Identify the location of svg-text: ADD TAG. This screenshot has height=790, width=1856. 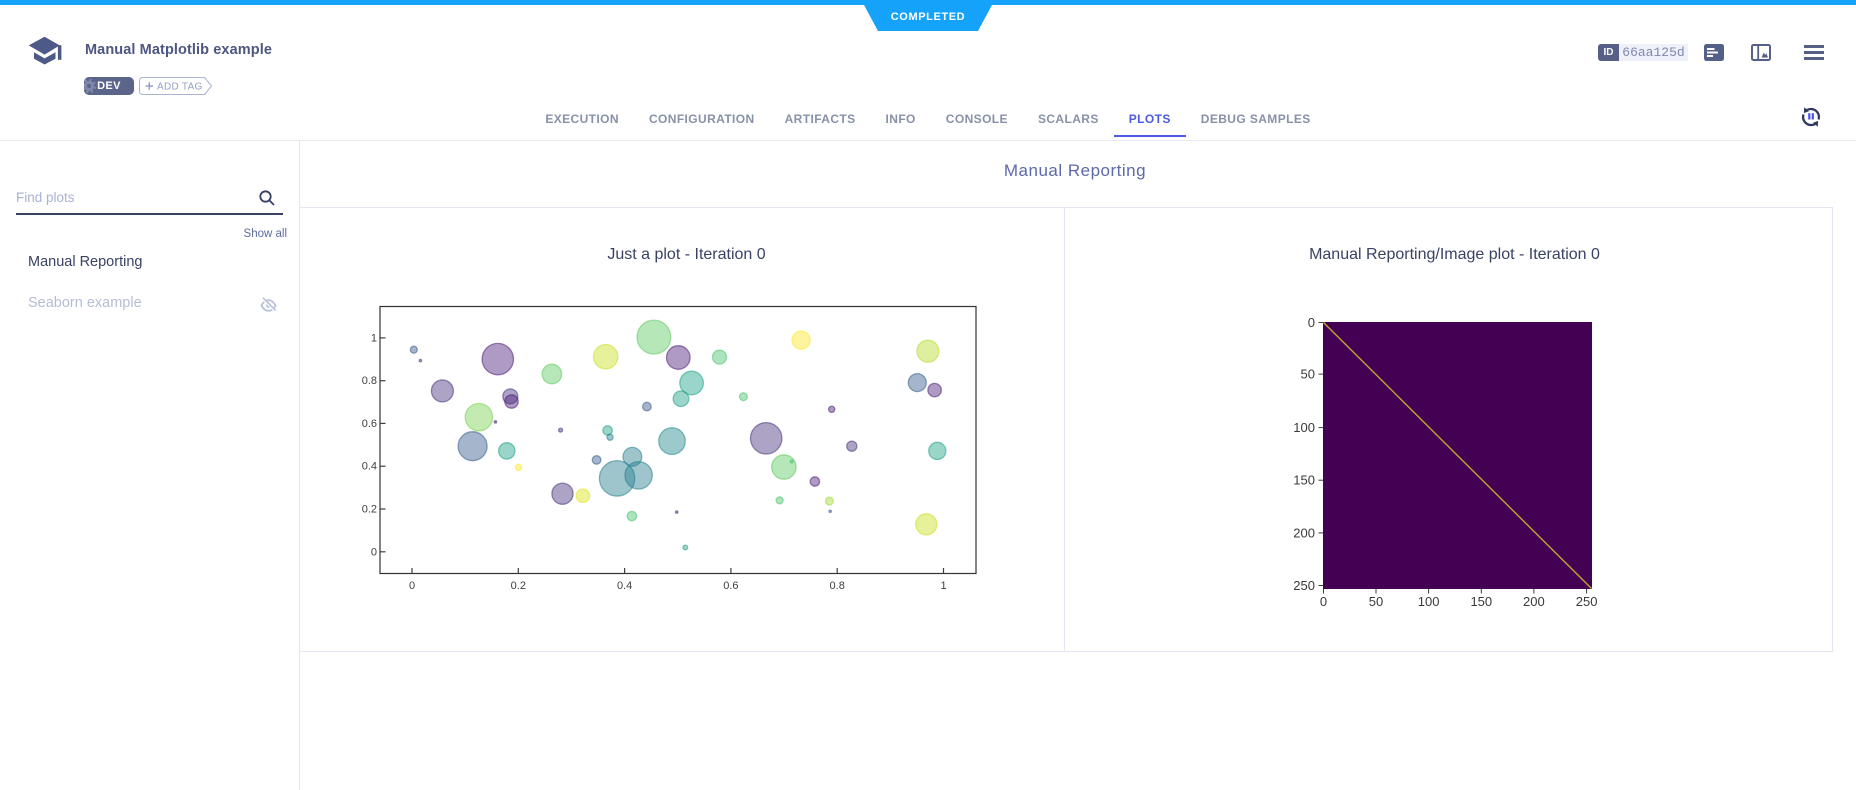
(180, 87).